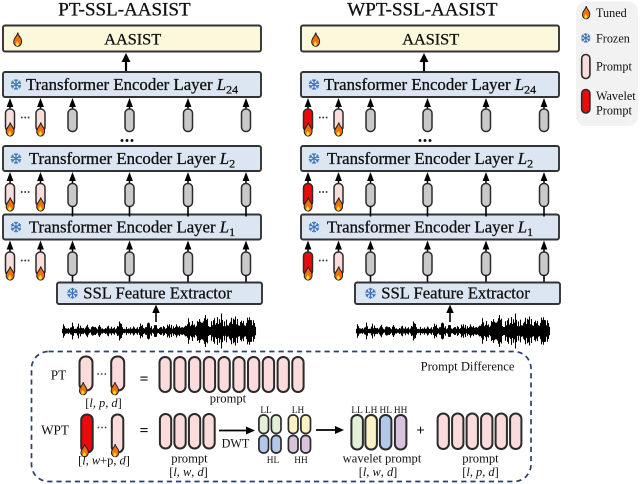 The width and height of the screenshot is (640, 484). I want to click on svg-text: Prompt Difference, so click(468, 367).